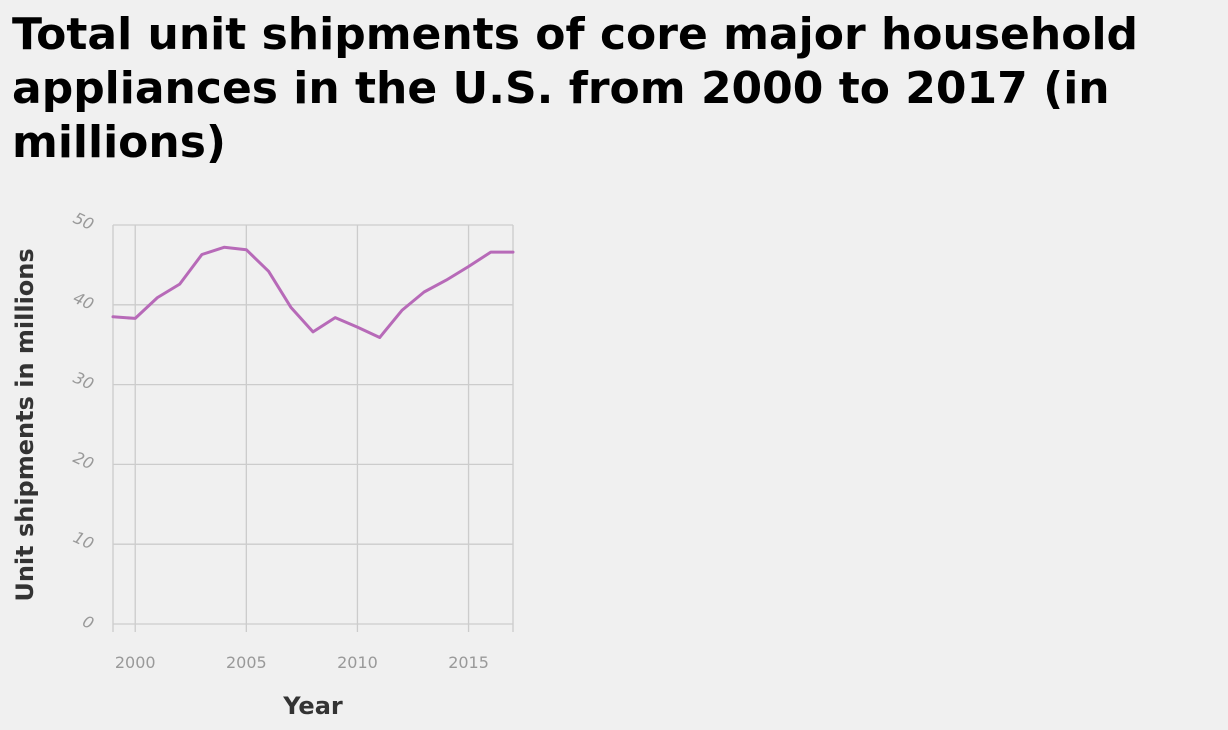 The height and width of the screenshot is (730, 1228). Describe the element at coordinates (83, 461) in the screenshot. I see `y-tick-label: 20` at that location.